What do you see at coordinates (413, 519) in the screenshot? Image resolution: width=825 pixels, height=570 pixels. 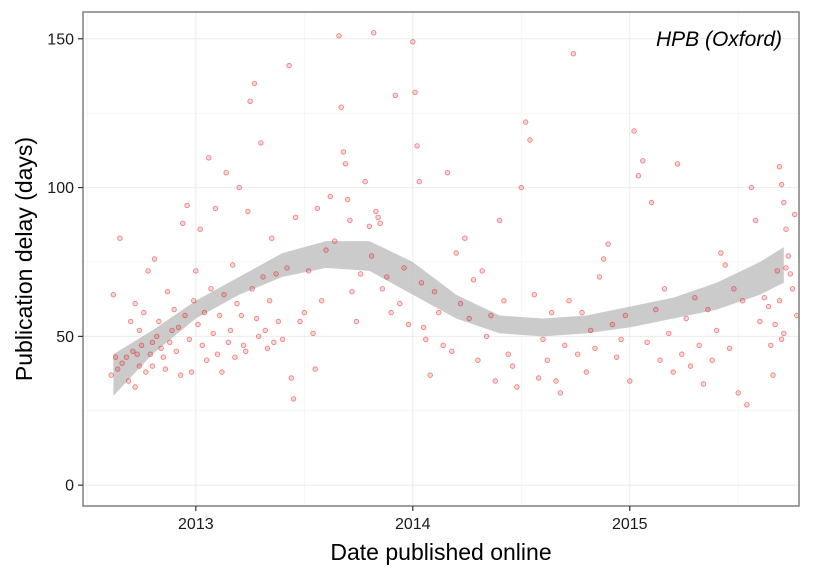 I see `x-axis-ticks: 2013 2014 2015` at bounding box center [413, 519].